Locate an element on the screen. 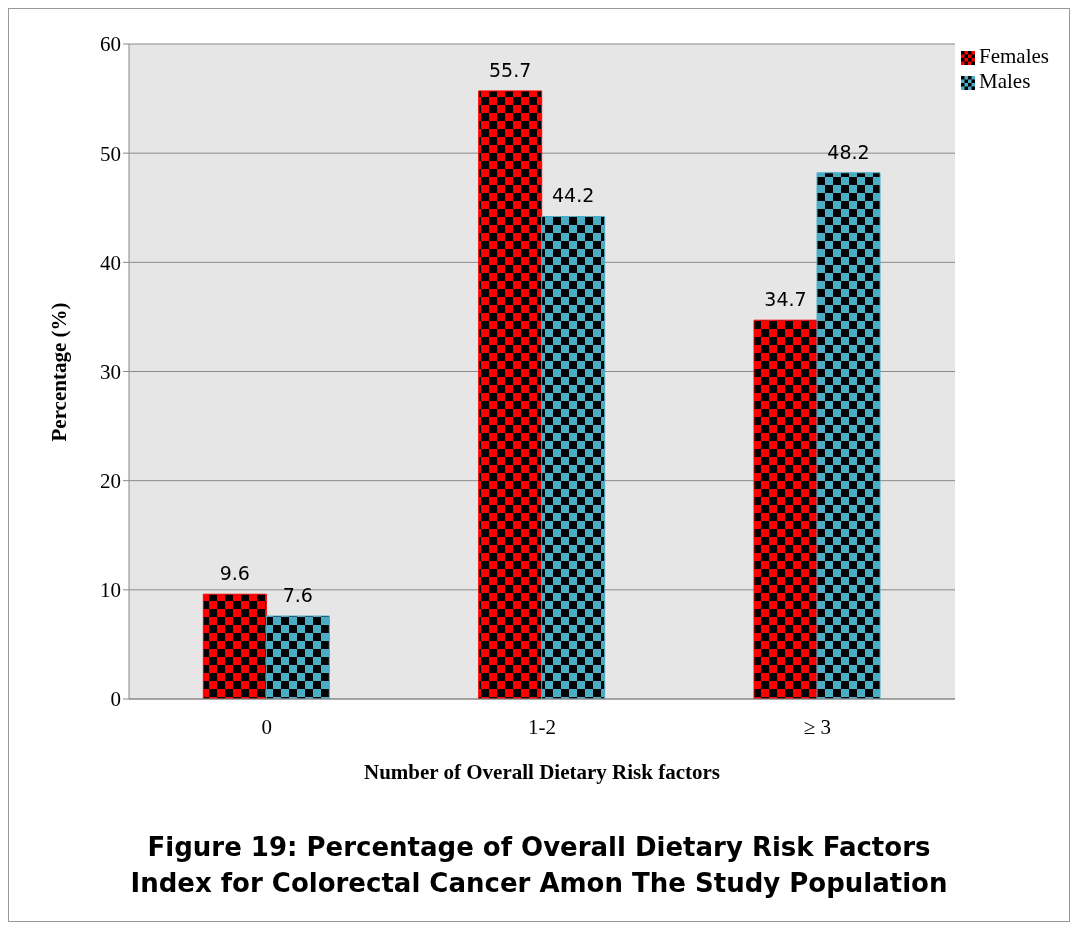  legend-label: Females is located at coordinates (1014, 56).